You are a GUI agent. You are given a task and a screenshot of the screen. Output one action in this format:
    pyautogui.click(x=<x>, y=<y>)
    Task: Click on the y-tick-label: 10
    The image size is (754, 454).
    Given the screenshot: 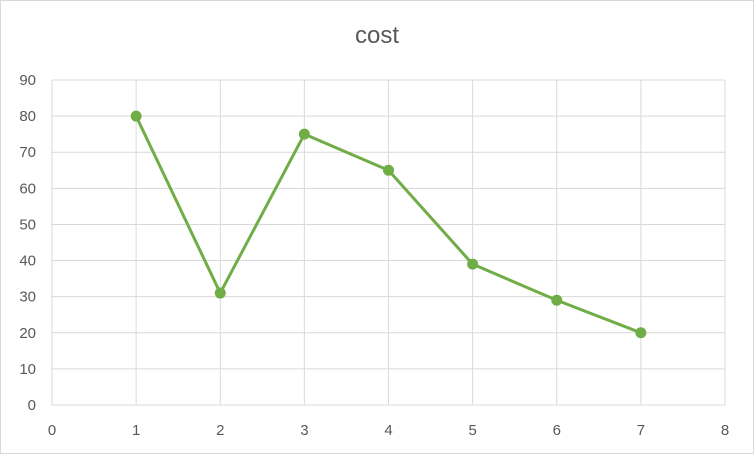 What is the action you would take?
    pyautogui.click(x=27, y=369)
    